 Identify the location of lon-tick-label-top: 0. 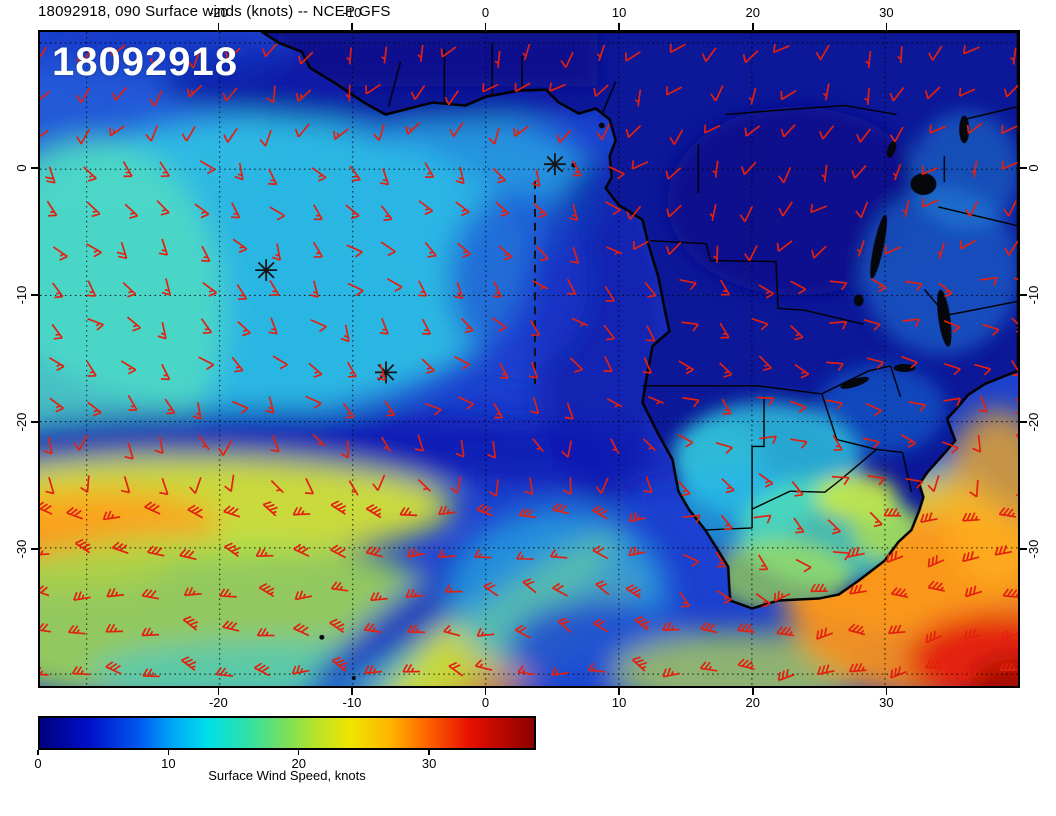
(485, 12).